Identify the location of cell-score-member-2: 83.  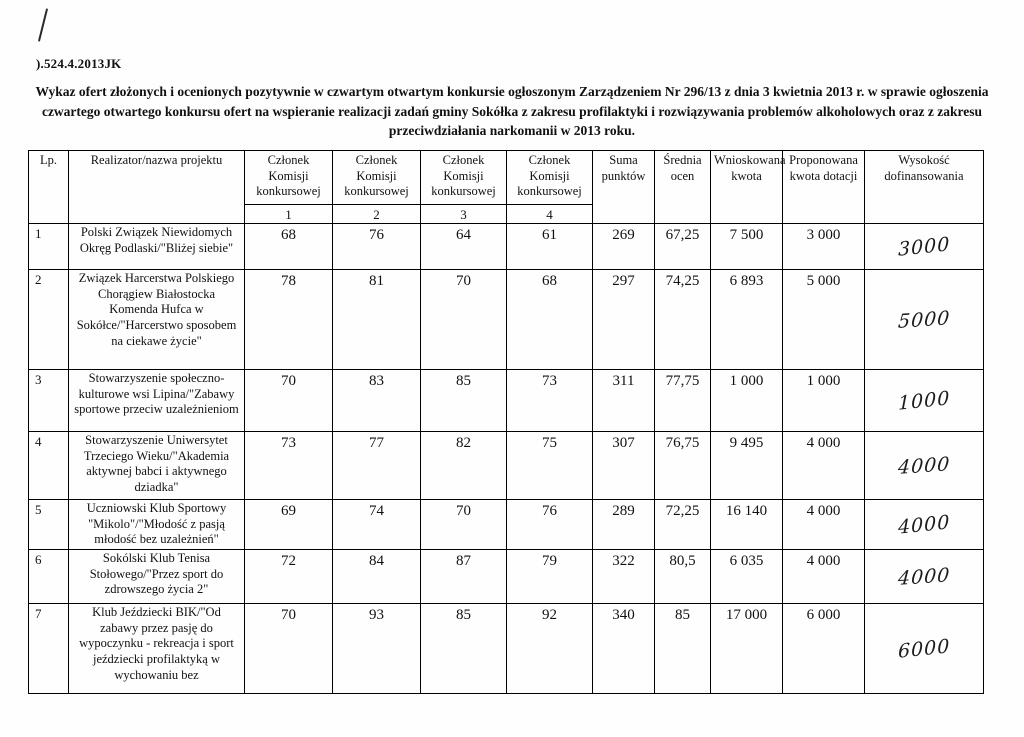
(376, 401).